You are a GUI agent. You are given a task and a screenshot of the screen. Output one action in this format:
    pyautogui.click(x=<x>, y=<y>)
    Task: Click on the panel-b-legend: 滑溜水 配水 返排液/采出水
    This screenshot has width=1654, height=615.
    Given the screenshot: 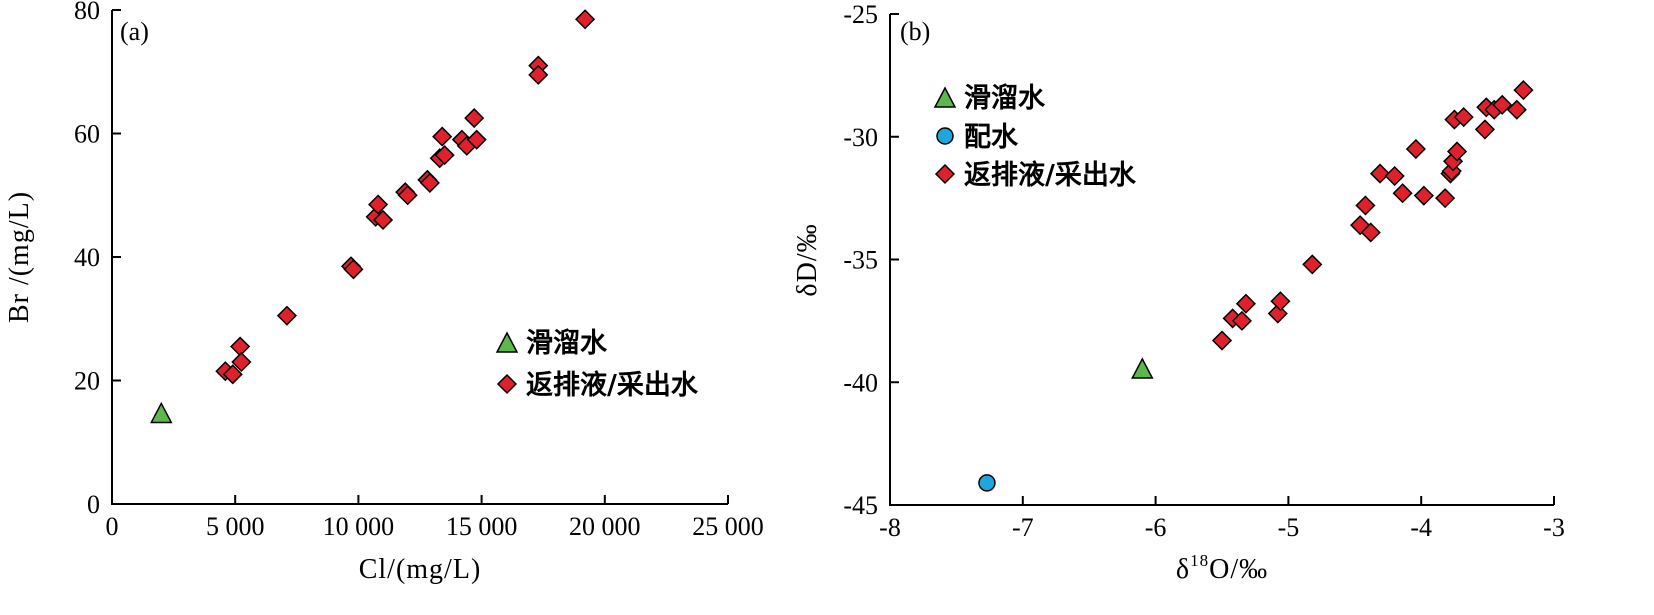 What is the action you would take?
    pyautogui.click(x=1035, y=136)
    